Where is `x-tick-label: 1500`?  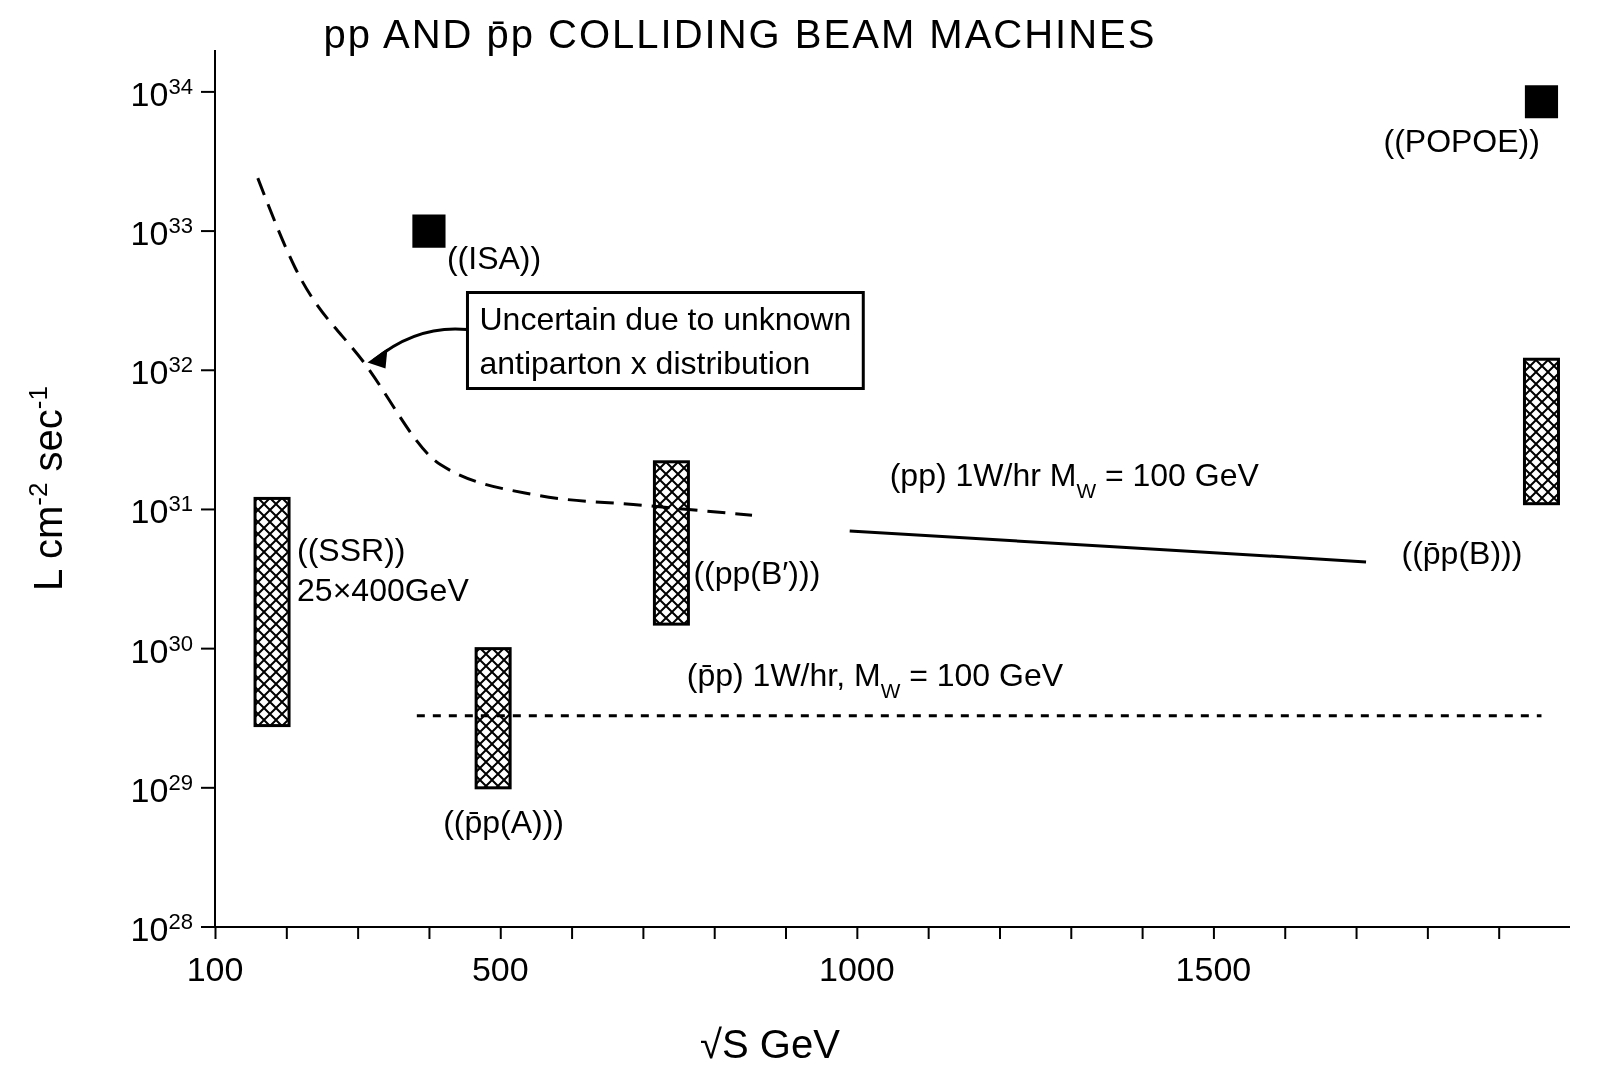 x-tick-label: 1500 is located at coordinates (1213, 969).